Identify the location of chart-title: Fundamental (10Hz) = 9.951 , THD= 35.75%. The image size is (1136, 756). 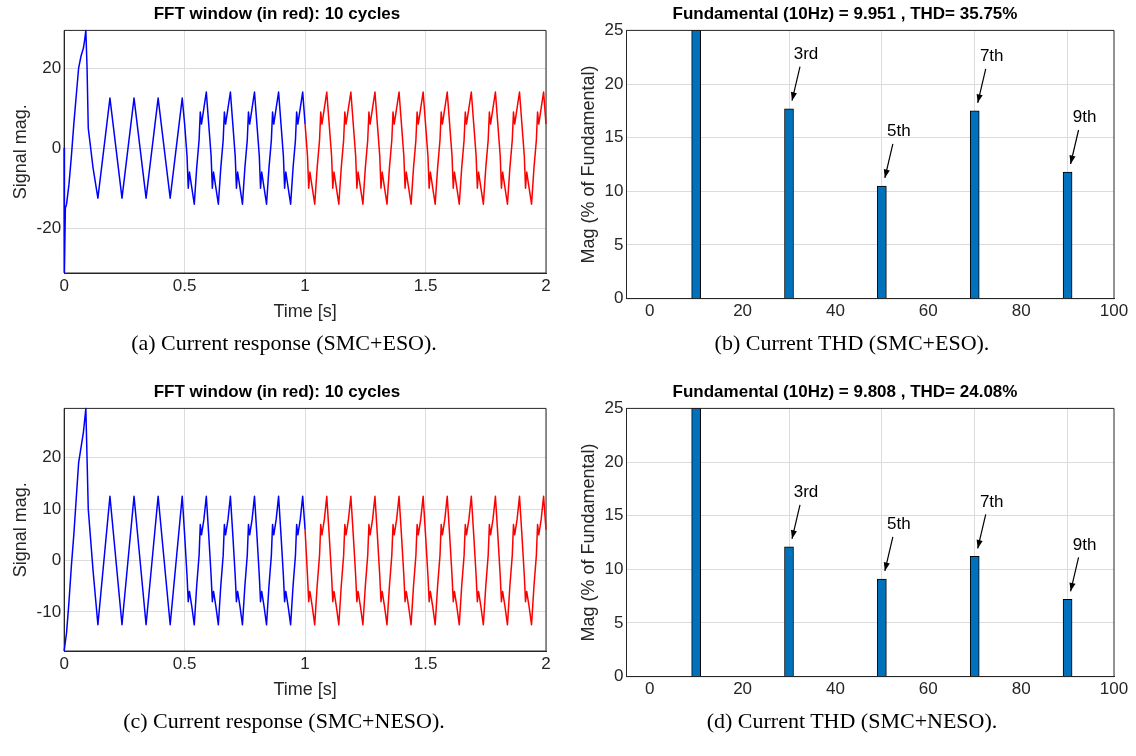
(845, 13).